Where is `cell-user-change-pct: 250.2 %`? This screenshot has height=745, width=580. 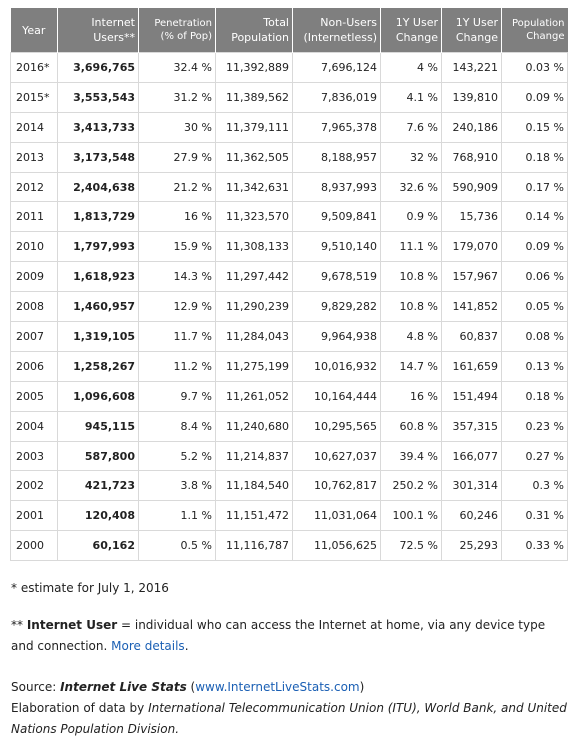
cell-user-change-pct: 250.2 % is located at coordinates (411, 486).